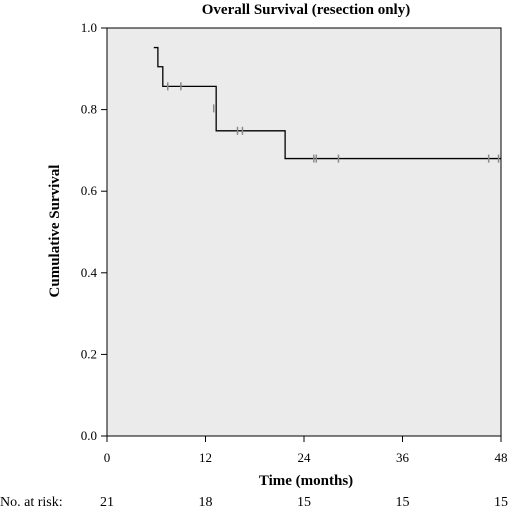  What do you see at coordinates (501, 457) in the screenshot?
I see `x-tick-label: 48` at bounding box center [501, 457].